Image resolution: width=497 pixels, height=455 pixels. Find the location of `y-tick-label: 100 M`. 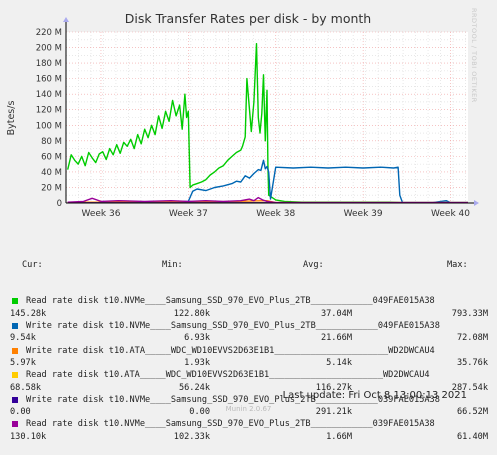

y-tick-label: 100 M is located at coordinates (49, 126).